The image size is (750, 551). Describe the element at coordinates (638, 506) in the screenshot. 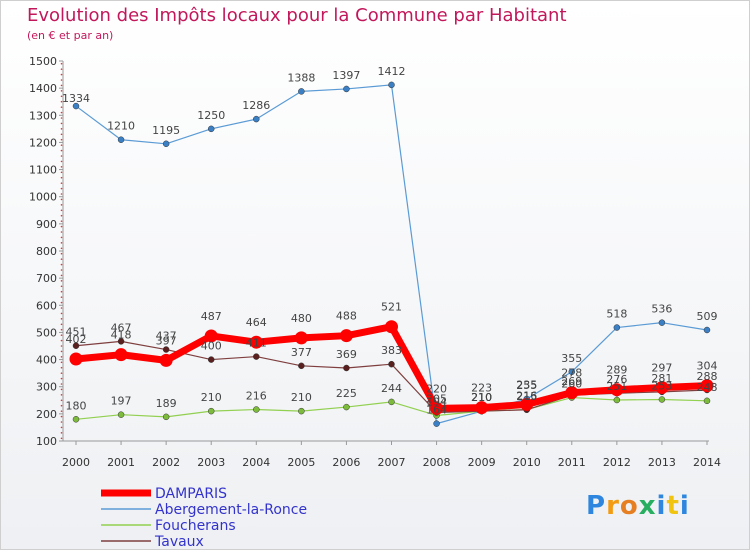

I see `proxiti-logo: Proxiti` at that location.